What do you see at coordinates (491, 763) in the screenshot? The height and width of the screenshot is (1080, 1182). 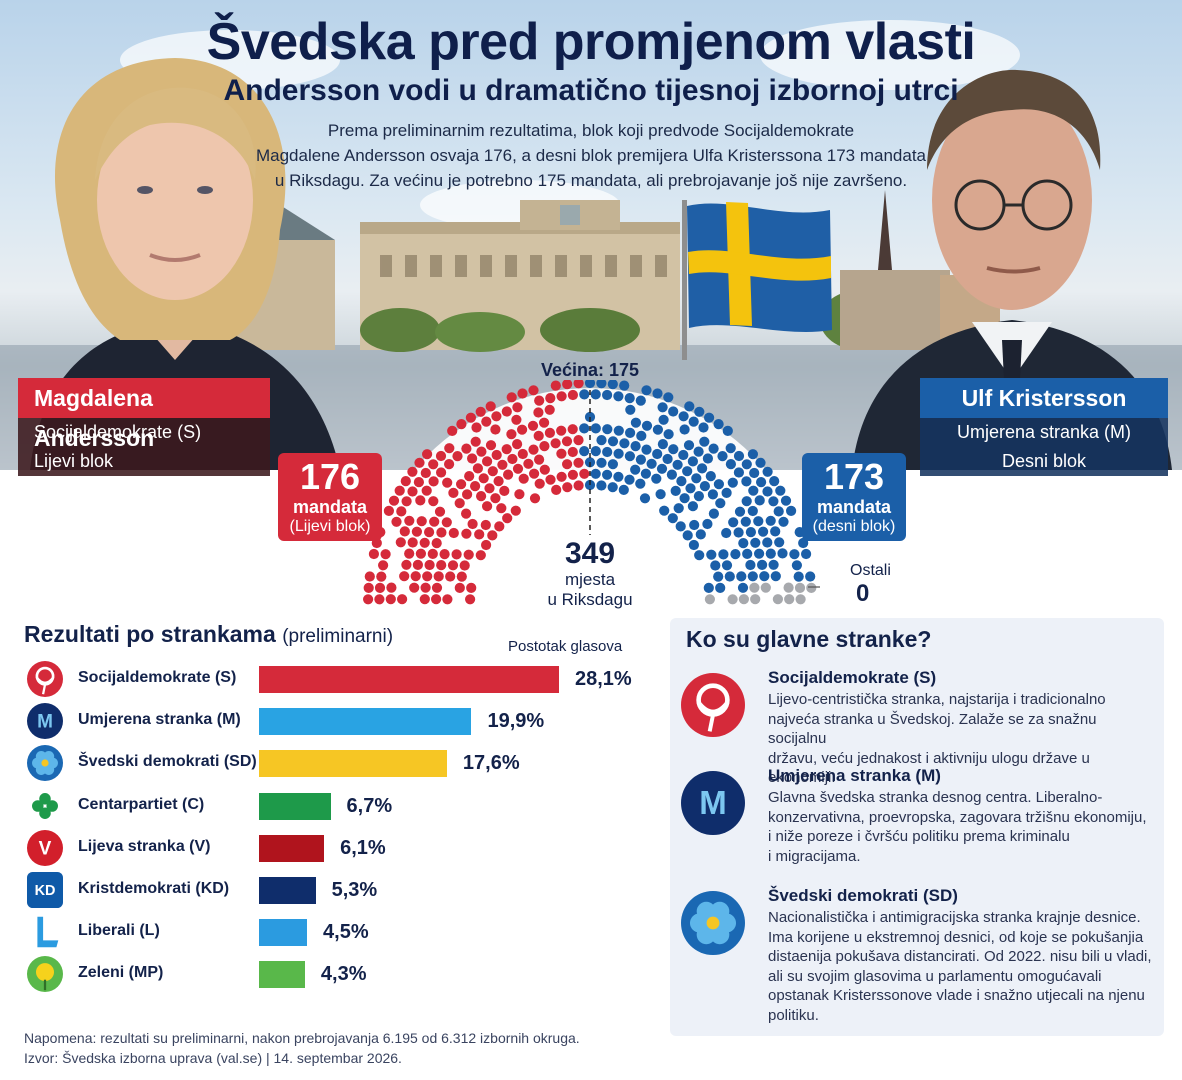 I see `result-value: 17,6%` at bounding box center [491, 763].